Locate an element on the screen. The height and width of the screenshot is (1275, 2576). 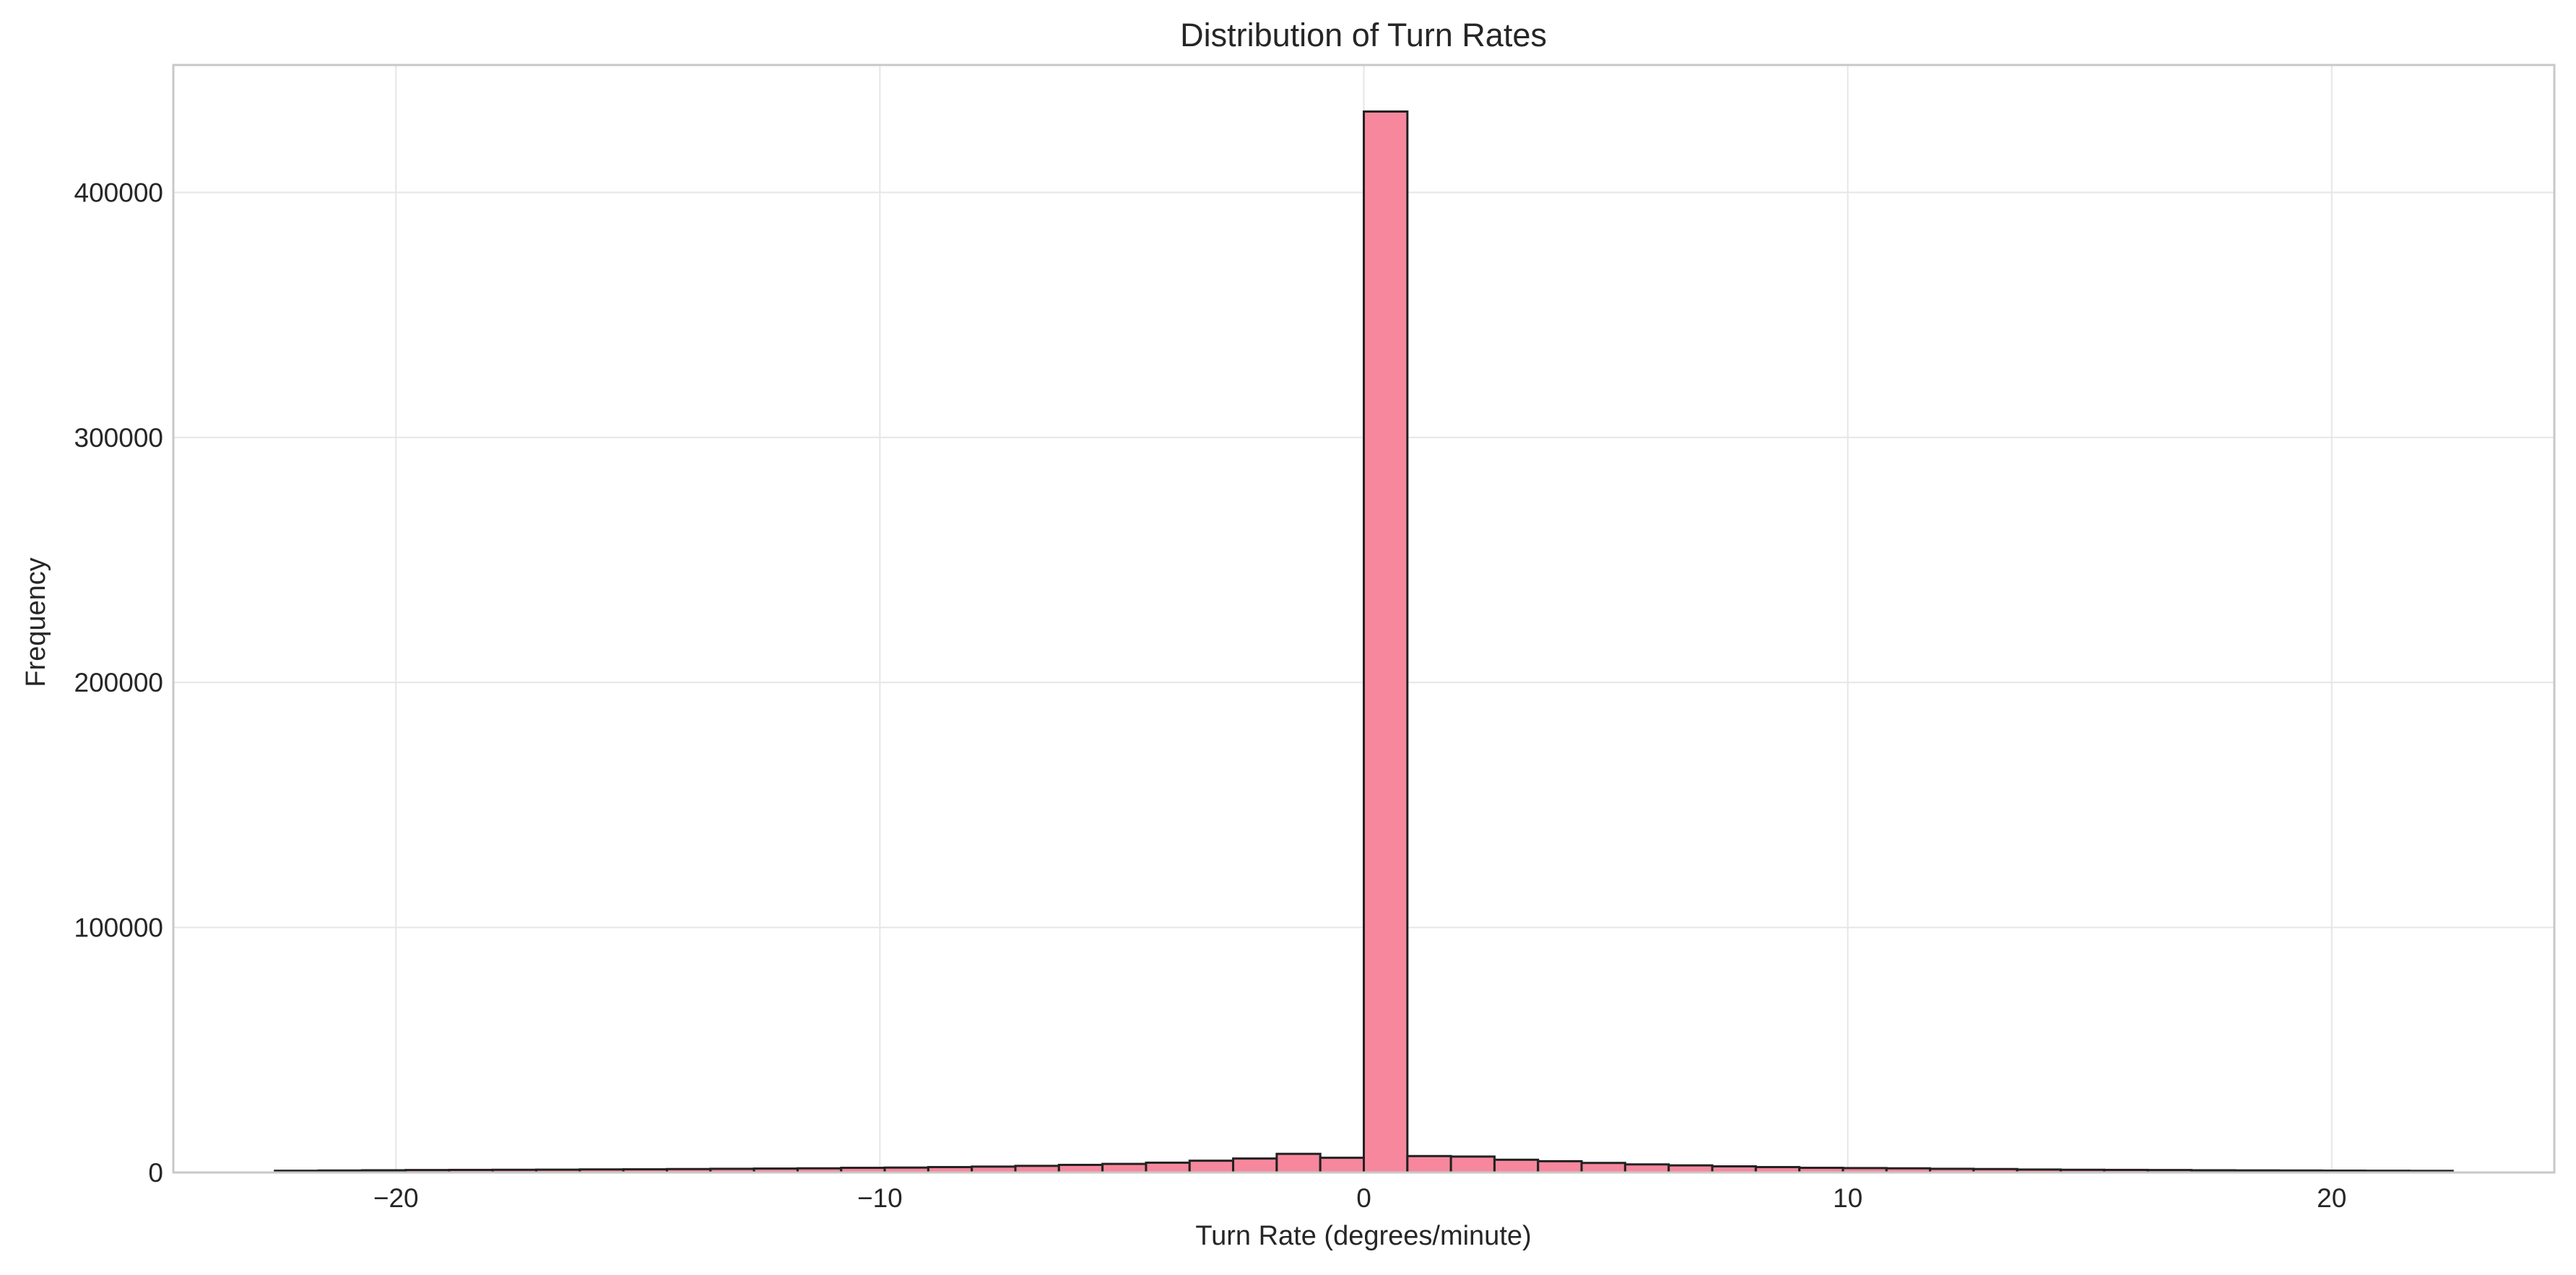
y-tick-label: 0 is located at coordinates (155, 1173).